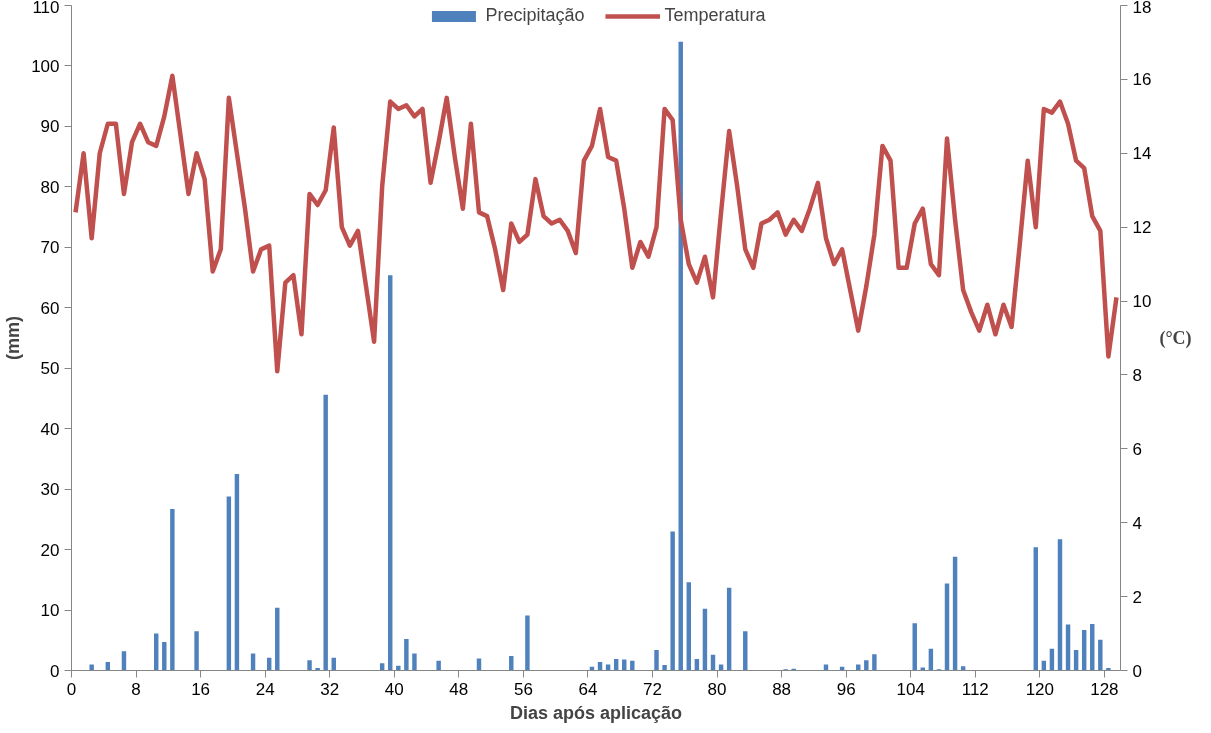  Describe the element at coordinates (846, 689) in the screenshot. I see `x-tick-label: 96` at that location.